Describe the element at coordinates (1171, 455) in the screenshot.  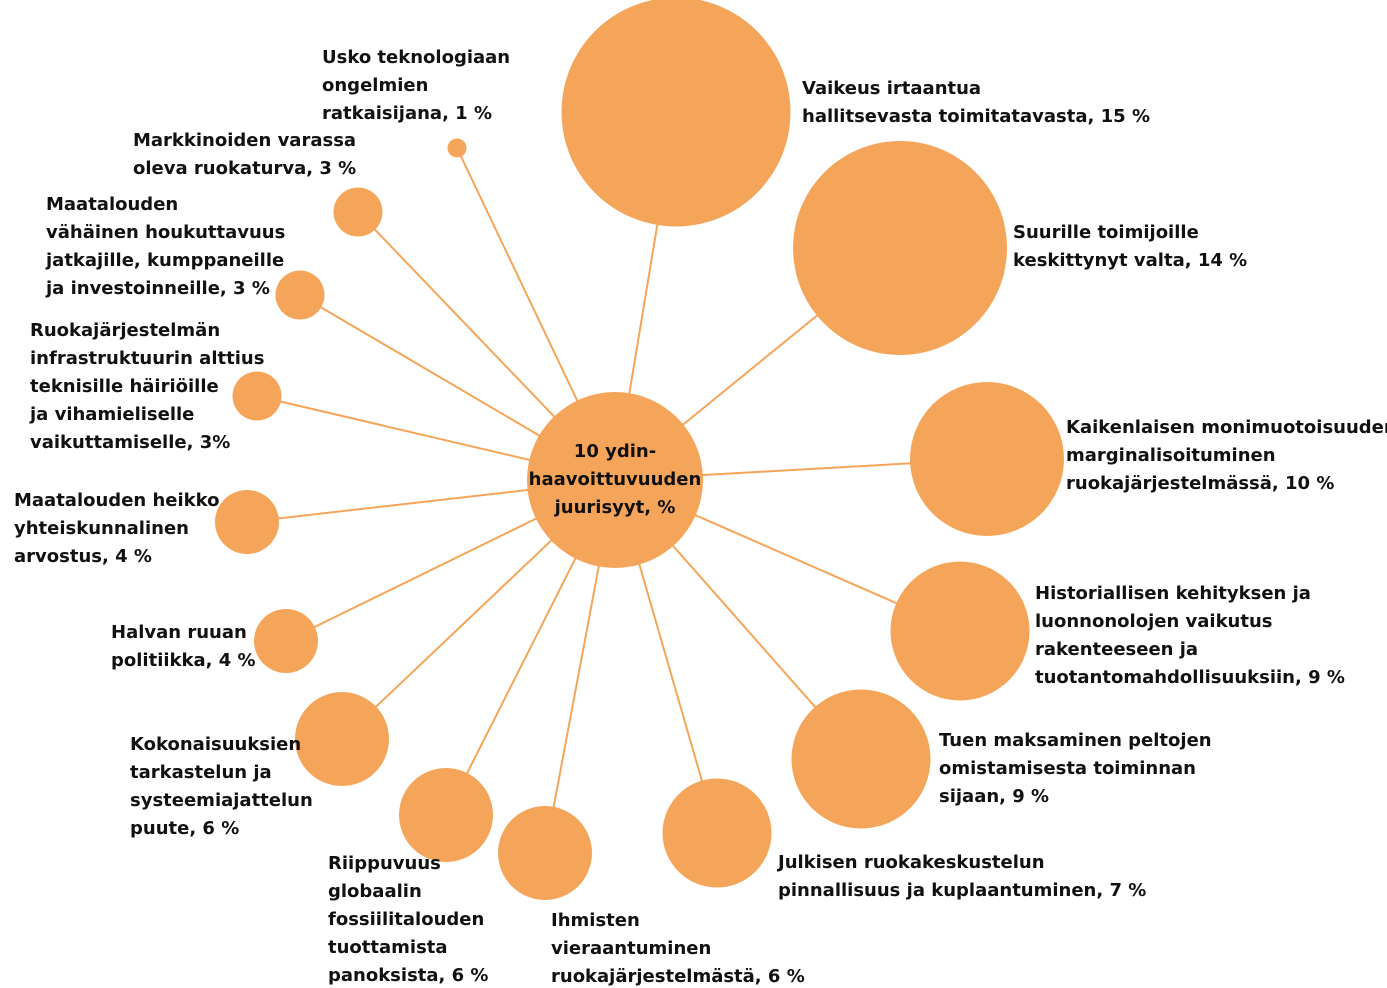
I see `node-label: marginalisoituminen` at that location.